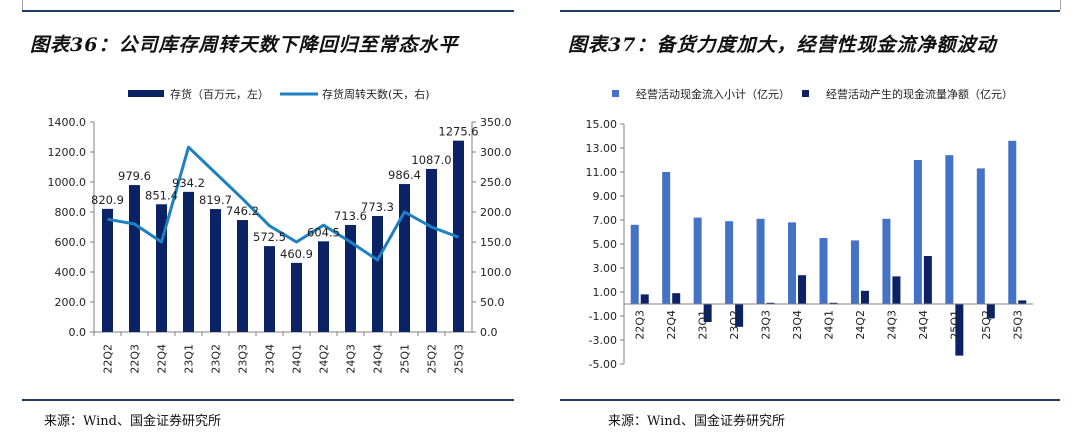 The width and height of the screenshot is (1080, 439). Describe the element at coordinates (810, 11) in the screenshot. I see `right-top-rule` at that location.